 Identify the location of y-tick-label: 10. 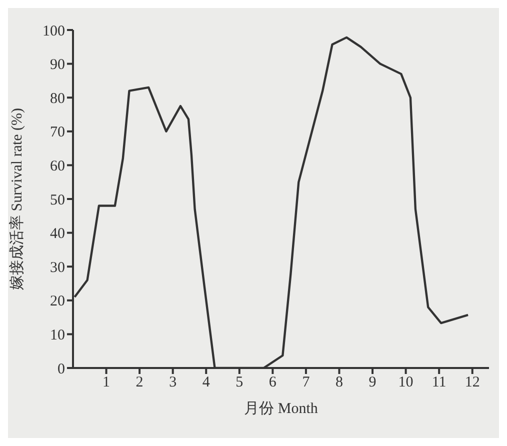
(57, 336).